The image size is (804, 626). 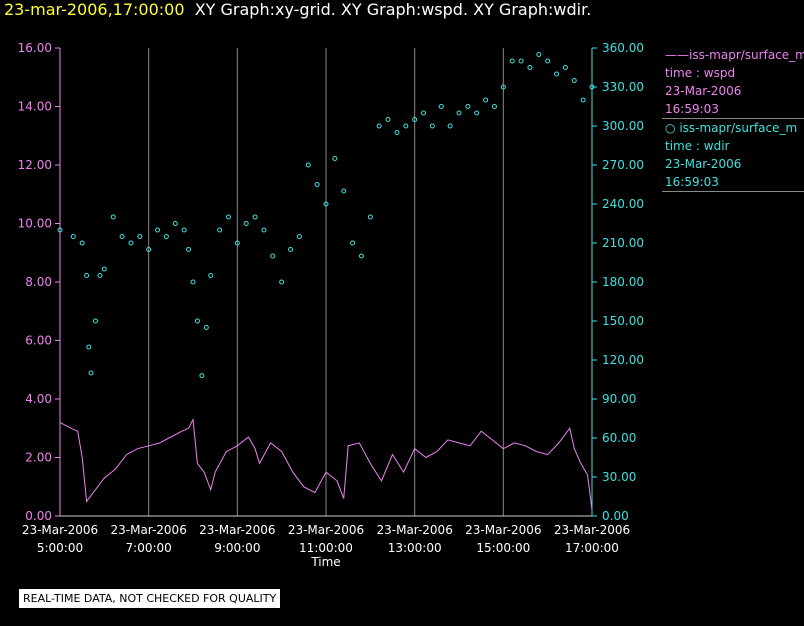 What do you see at coordinates (746, 55) in the screenshot?
I see `legend-wspd-name: iss-mapr/surface_m` at bounding box center [746, 55].